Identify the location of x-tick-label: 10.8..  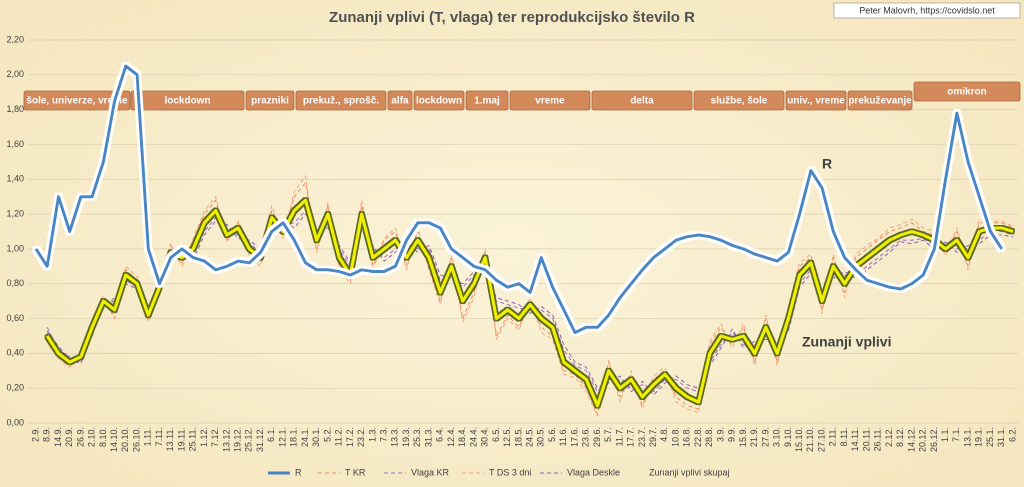
(675, 437).